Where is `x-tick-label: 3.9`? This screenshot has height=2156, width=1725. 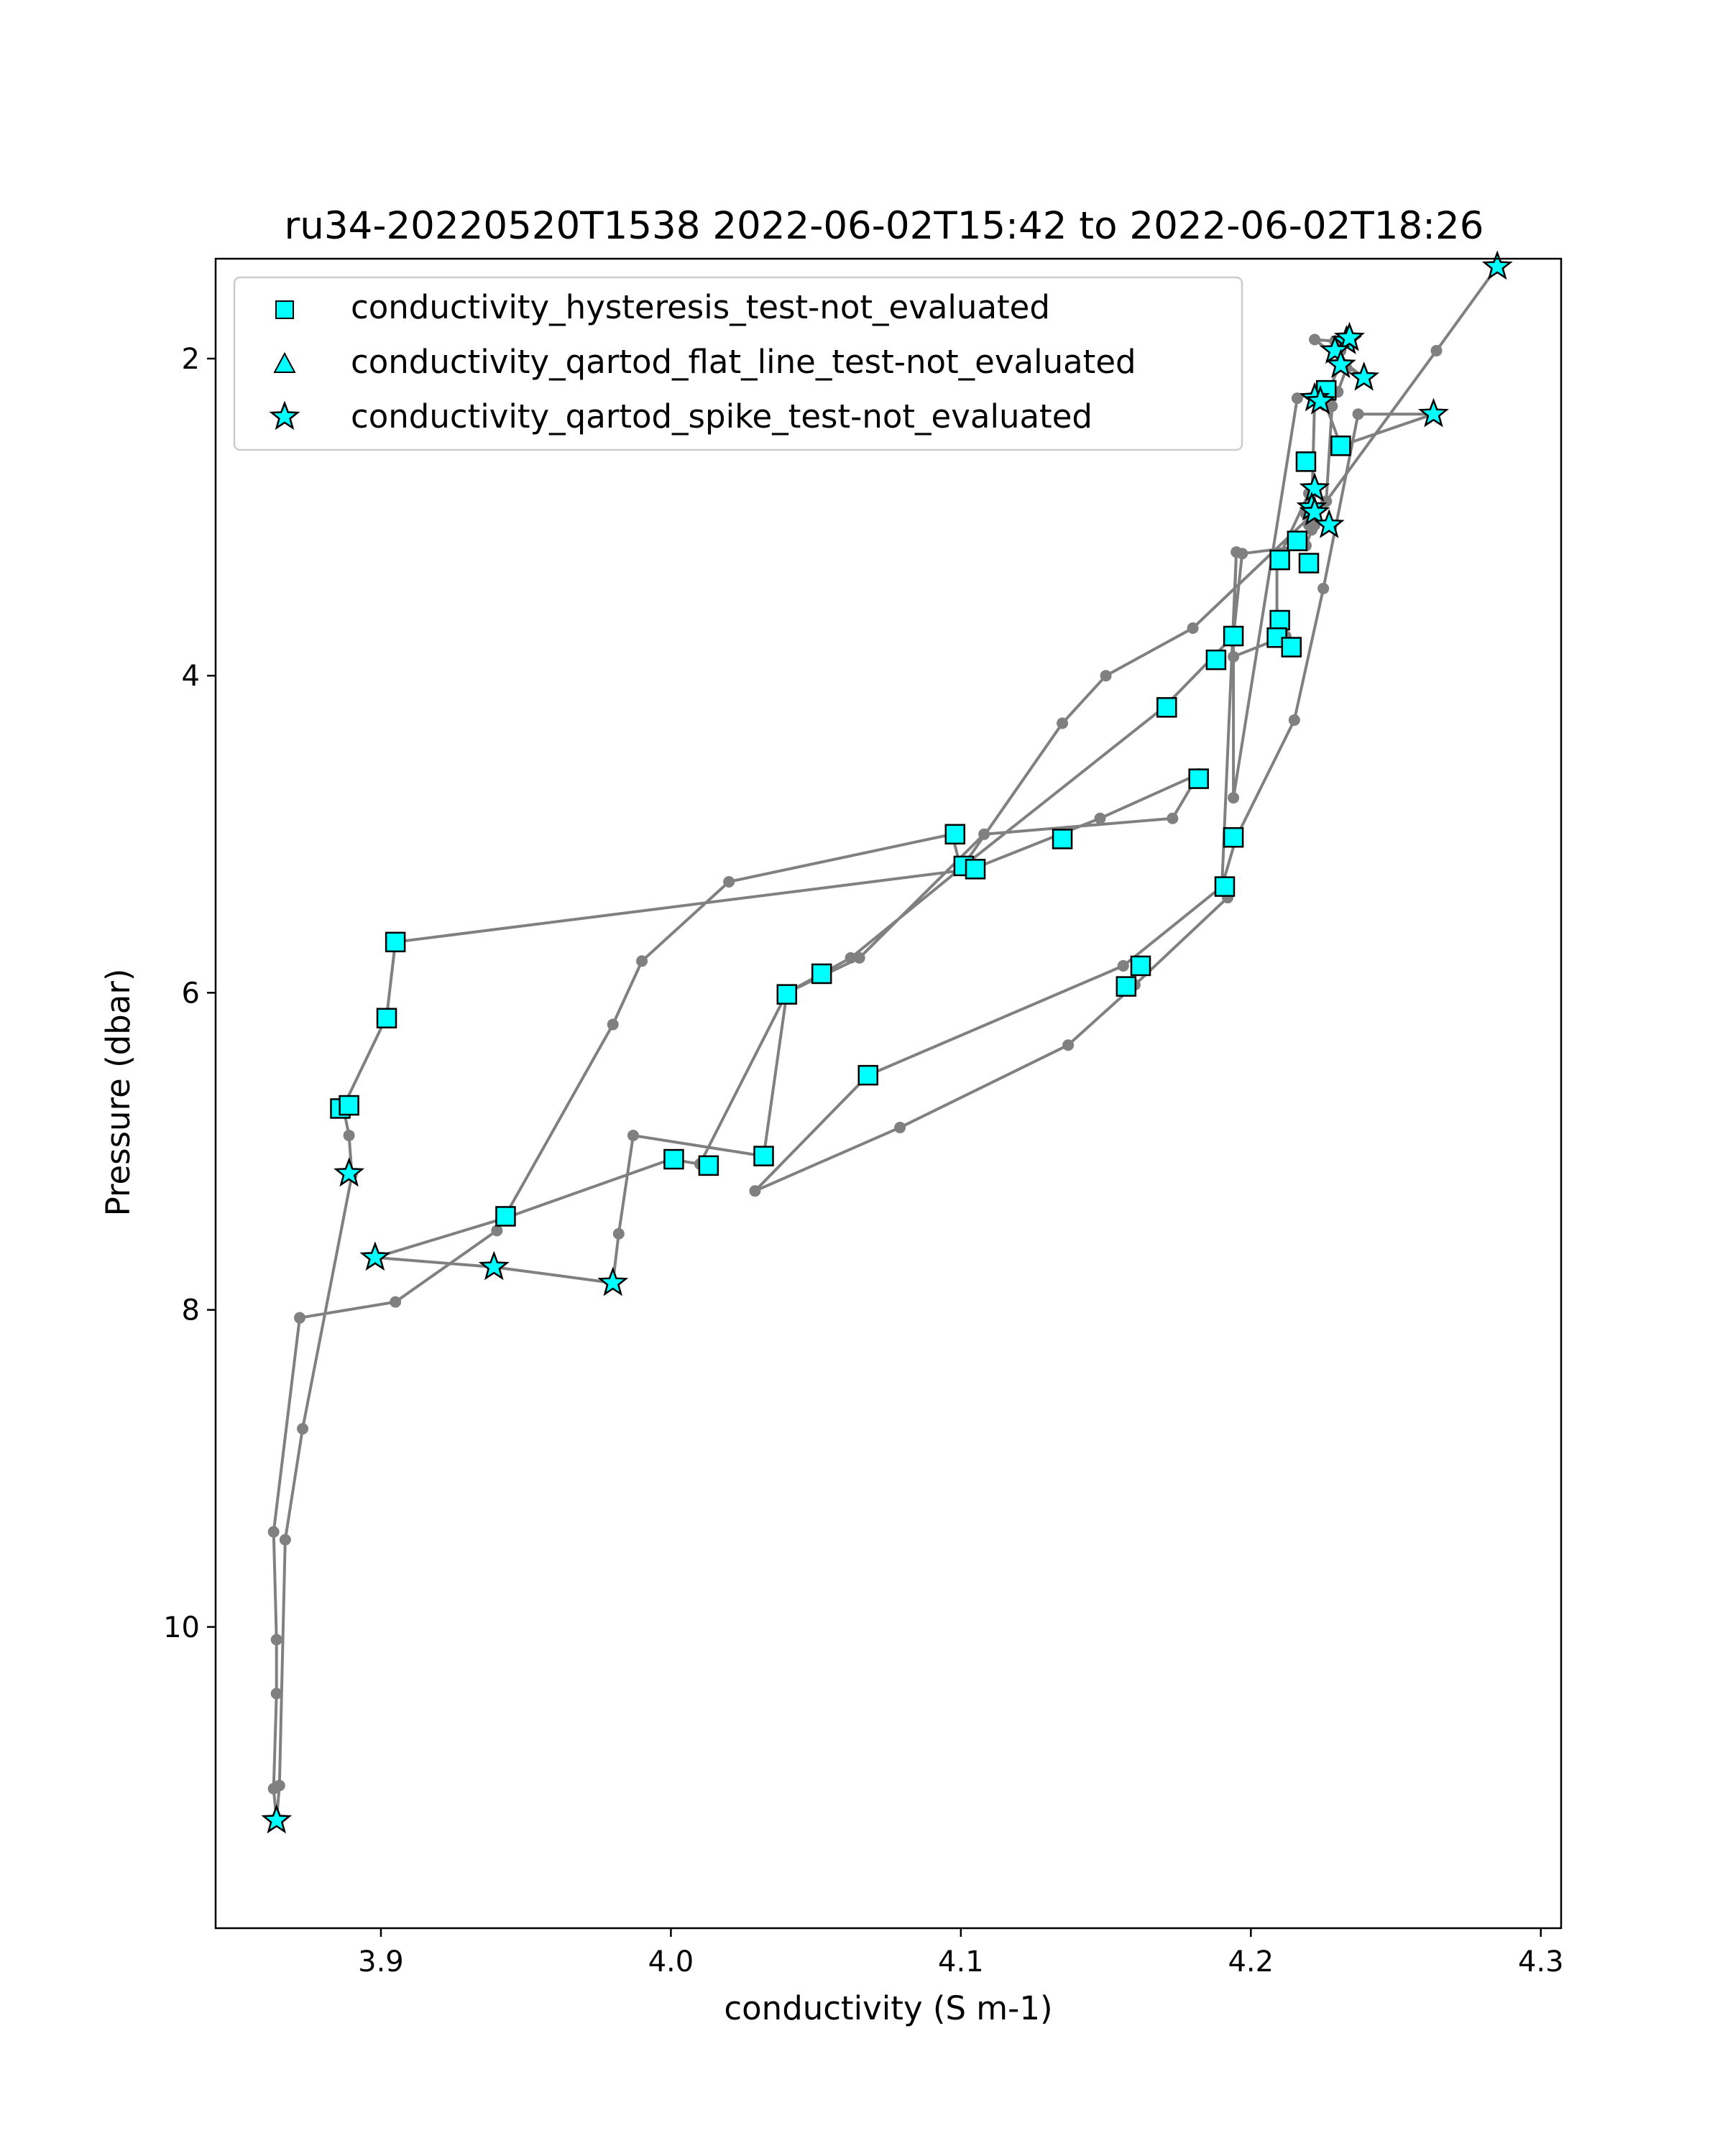
x-tick-label: 3.9 is located at coordinates (381, 1961).